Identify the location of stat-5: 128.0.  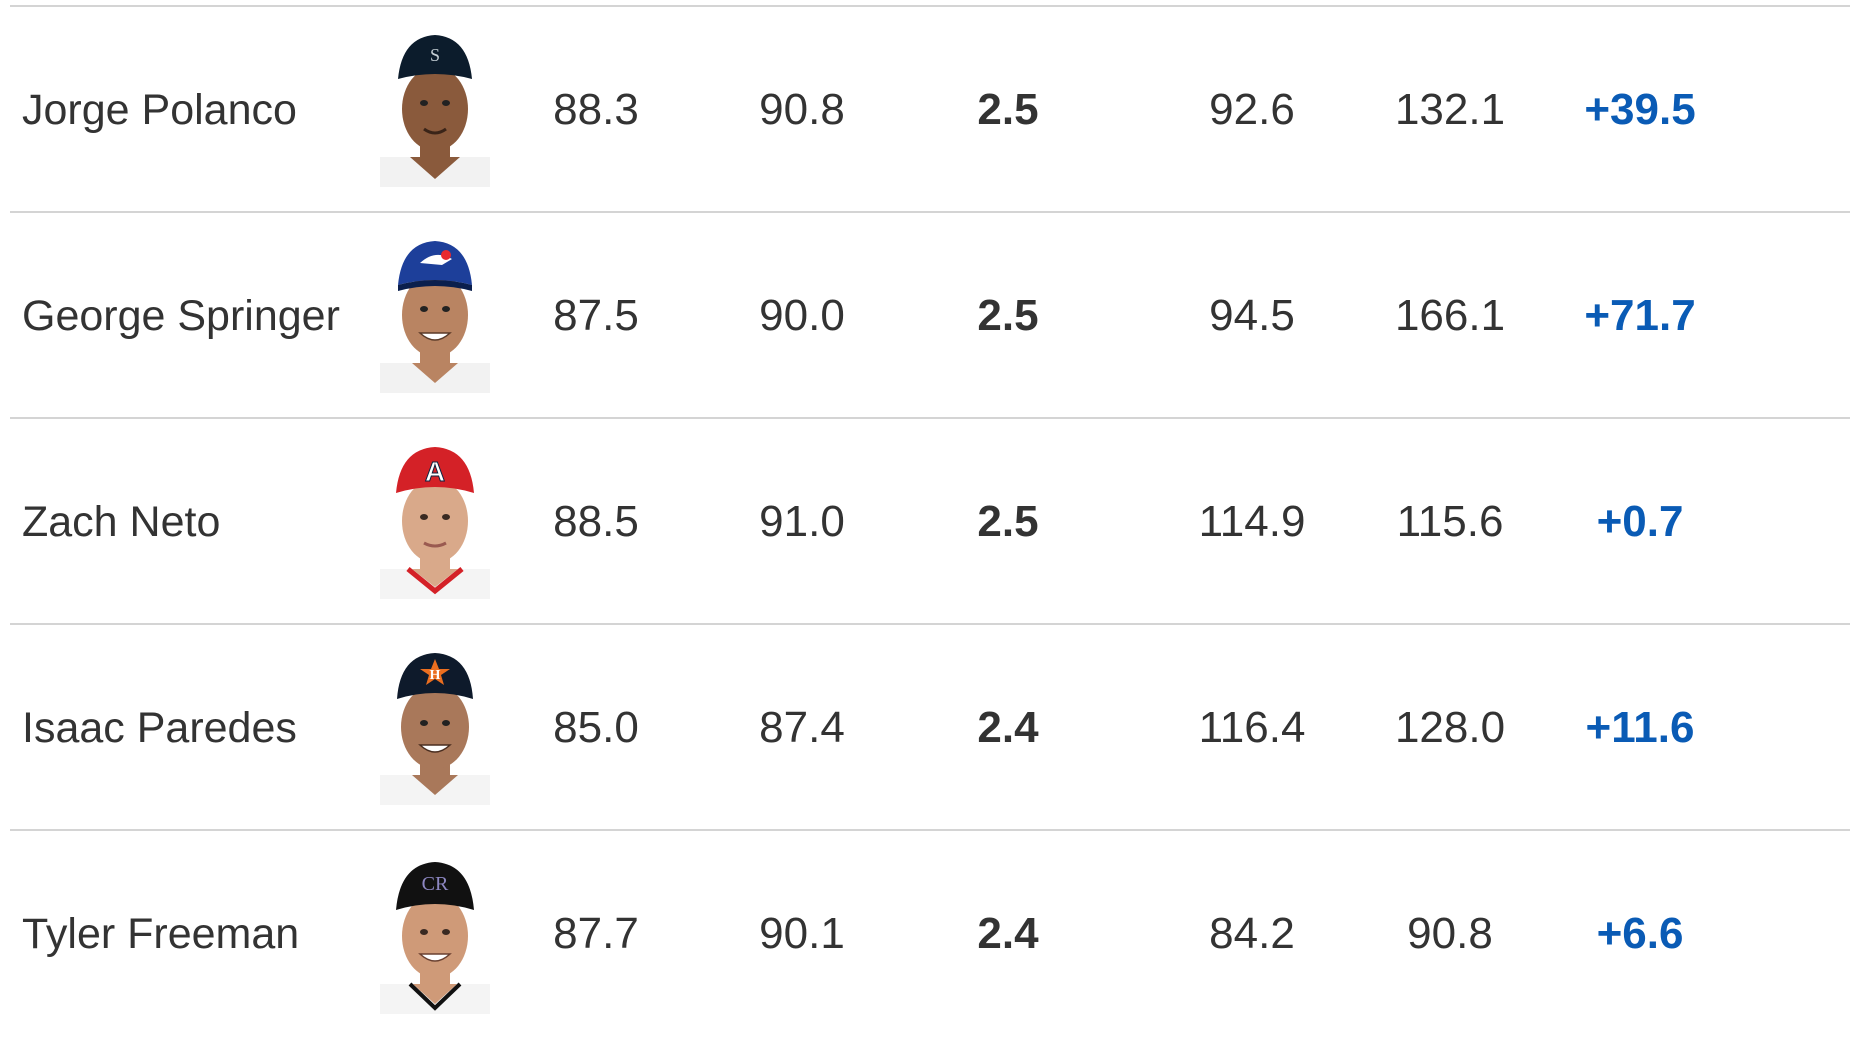
(1450, 727).